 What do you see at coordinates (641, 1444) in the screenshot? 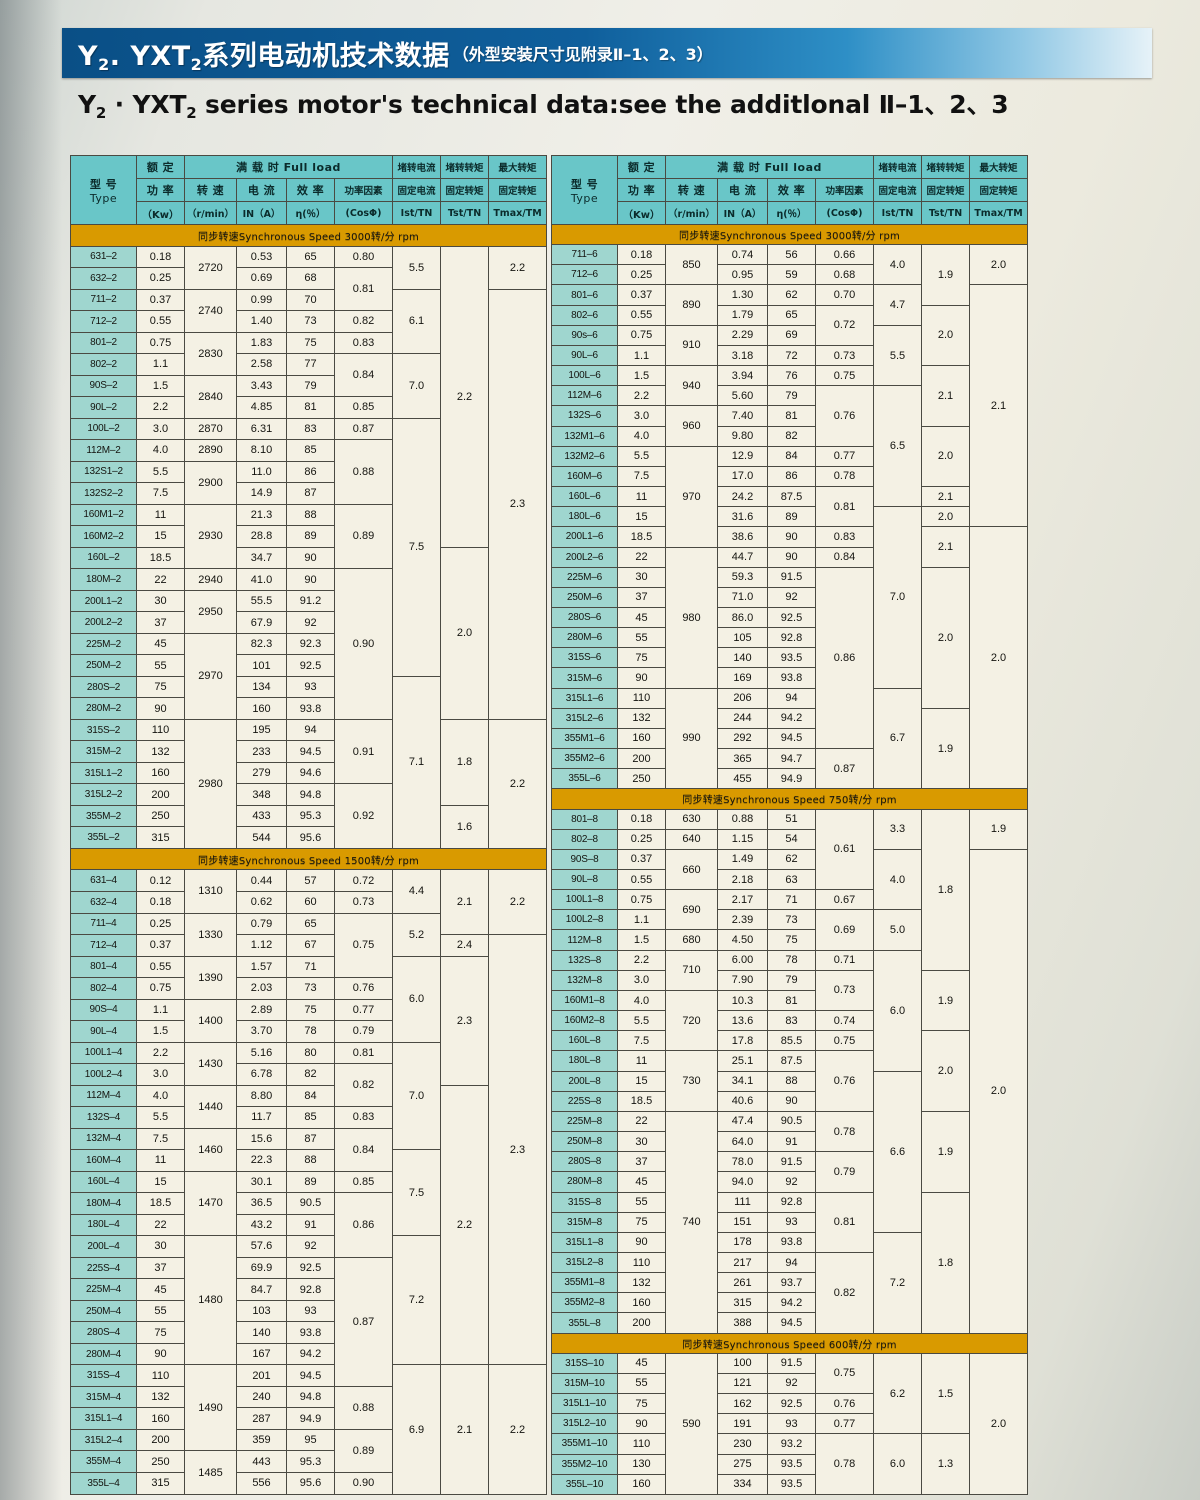
I see `cell-power: 110` at bounding box center [641, 1444].